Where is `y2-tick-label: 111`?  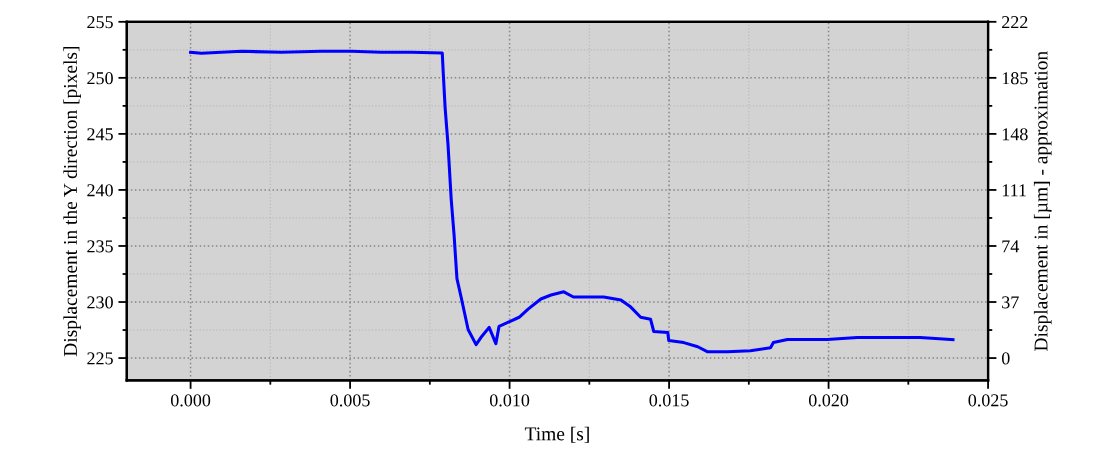
y2-tick-label: 111 is located at coordinates (1014, 190).